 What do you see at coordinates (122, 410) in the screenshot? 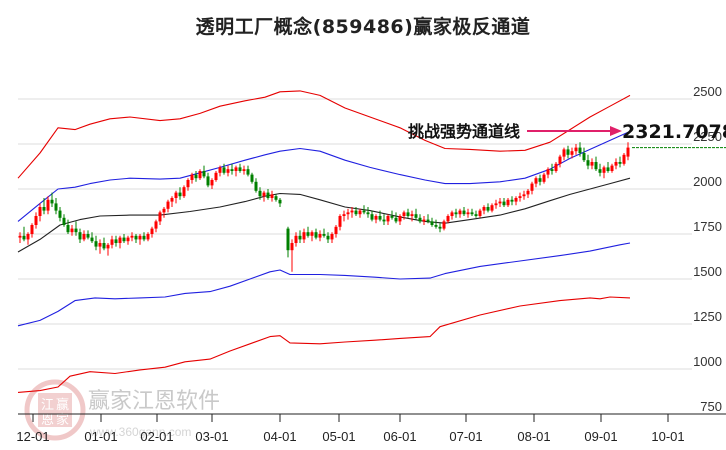
I see `watermark: 江 赢 恩 家 赢家江恩软件 www.360gann.com` at bounding box center [122, 410].